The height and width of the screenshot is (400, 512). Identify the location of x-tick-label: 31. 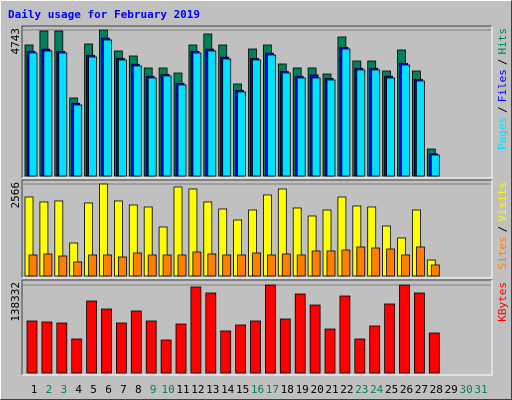
(480, 389).